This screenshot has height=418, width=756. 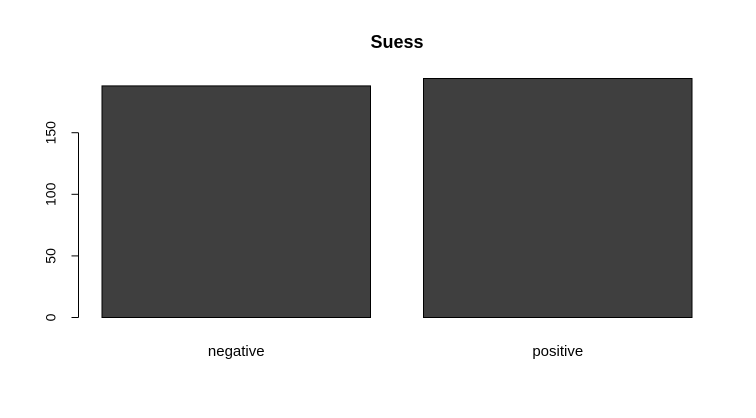 I want to click on y-tick-label: 50, so click(x=51, y=256).